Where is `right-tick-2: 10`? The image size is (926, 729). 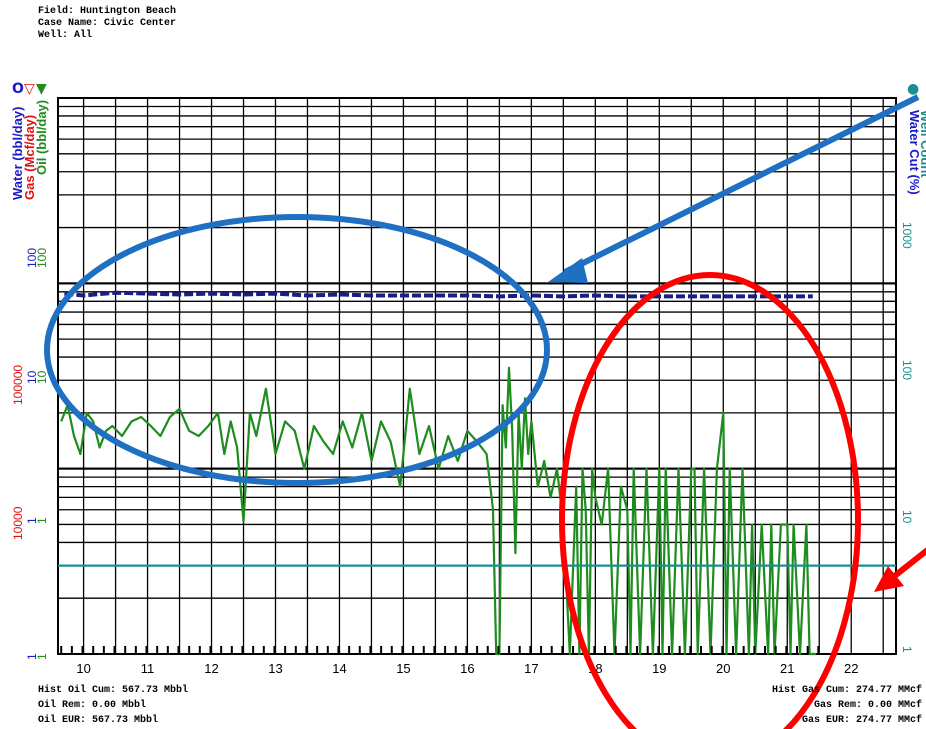 right-tick-2: 10 is located at coordinates (907, 517).